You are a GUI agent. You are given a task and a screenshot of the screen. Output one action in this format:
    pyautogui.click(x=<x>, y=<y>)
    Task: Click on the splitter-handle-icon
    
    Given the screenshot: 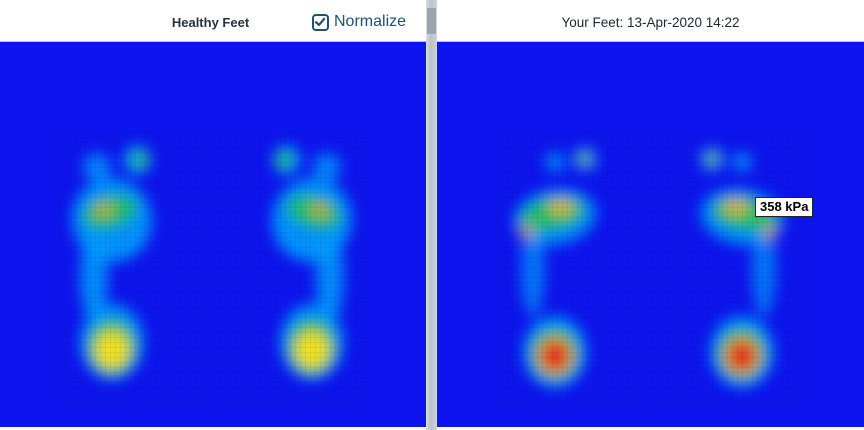 What is the action you would take?
    pyautogui.click(x=431, y=21)
    